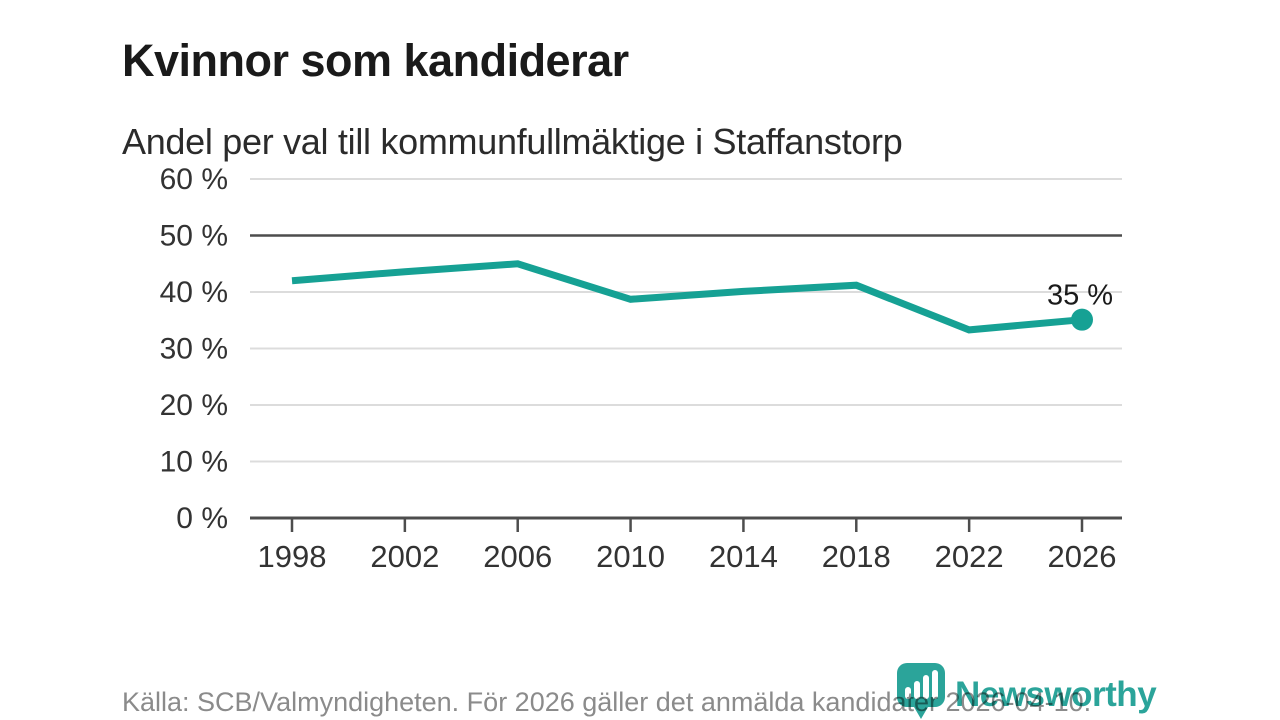 The height and width of the screenshot is (720, 1280). Describe the element at coordinates (1082, 319) in the screenshot. I see `end-point-dot` at that location.